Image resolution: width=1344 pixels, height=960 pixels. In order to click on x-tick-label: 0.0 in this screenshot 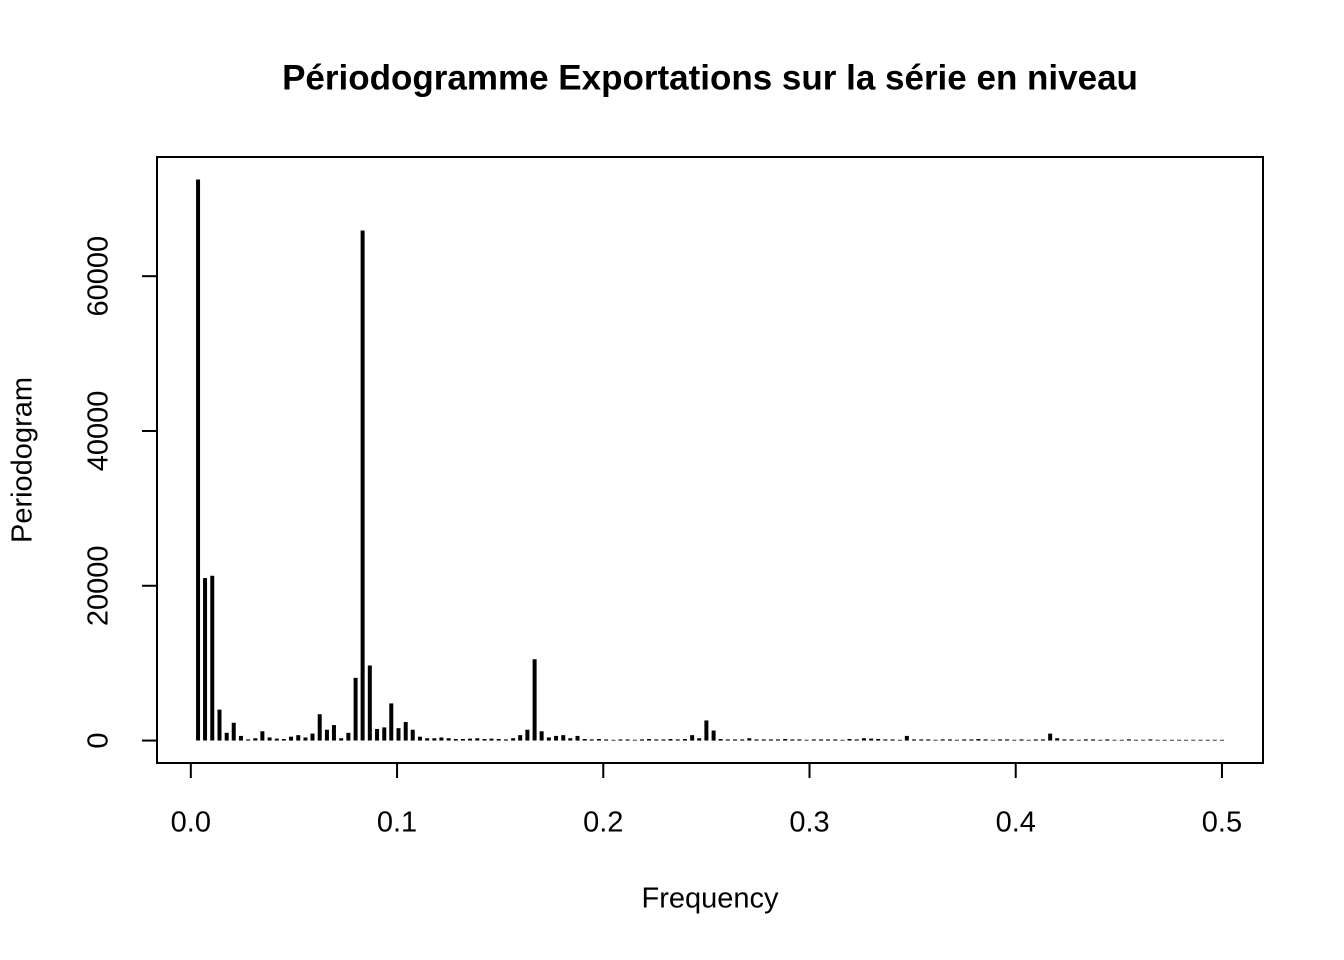, I will do `click(191, 823)`.